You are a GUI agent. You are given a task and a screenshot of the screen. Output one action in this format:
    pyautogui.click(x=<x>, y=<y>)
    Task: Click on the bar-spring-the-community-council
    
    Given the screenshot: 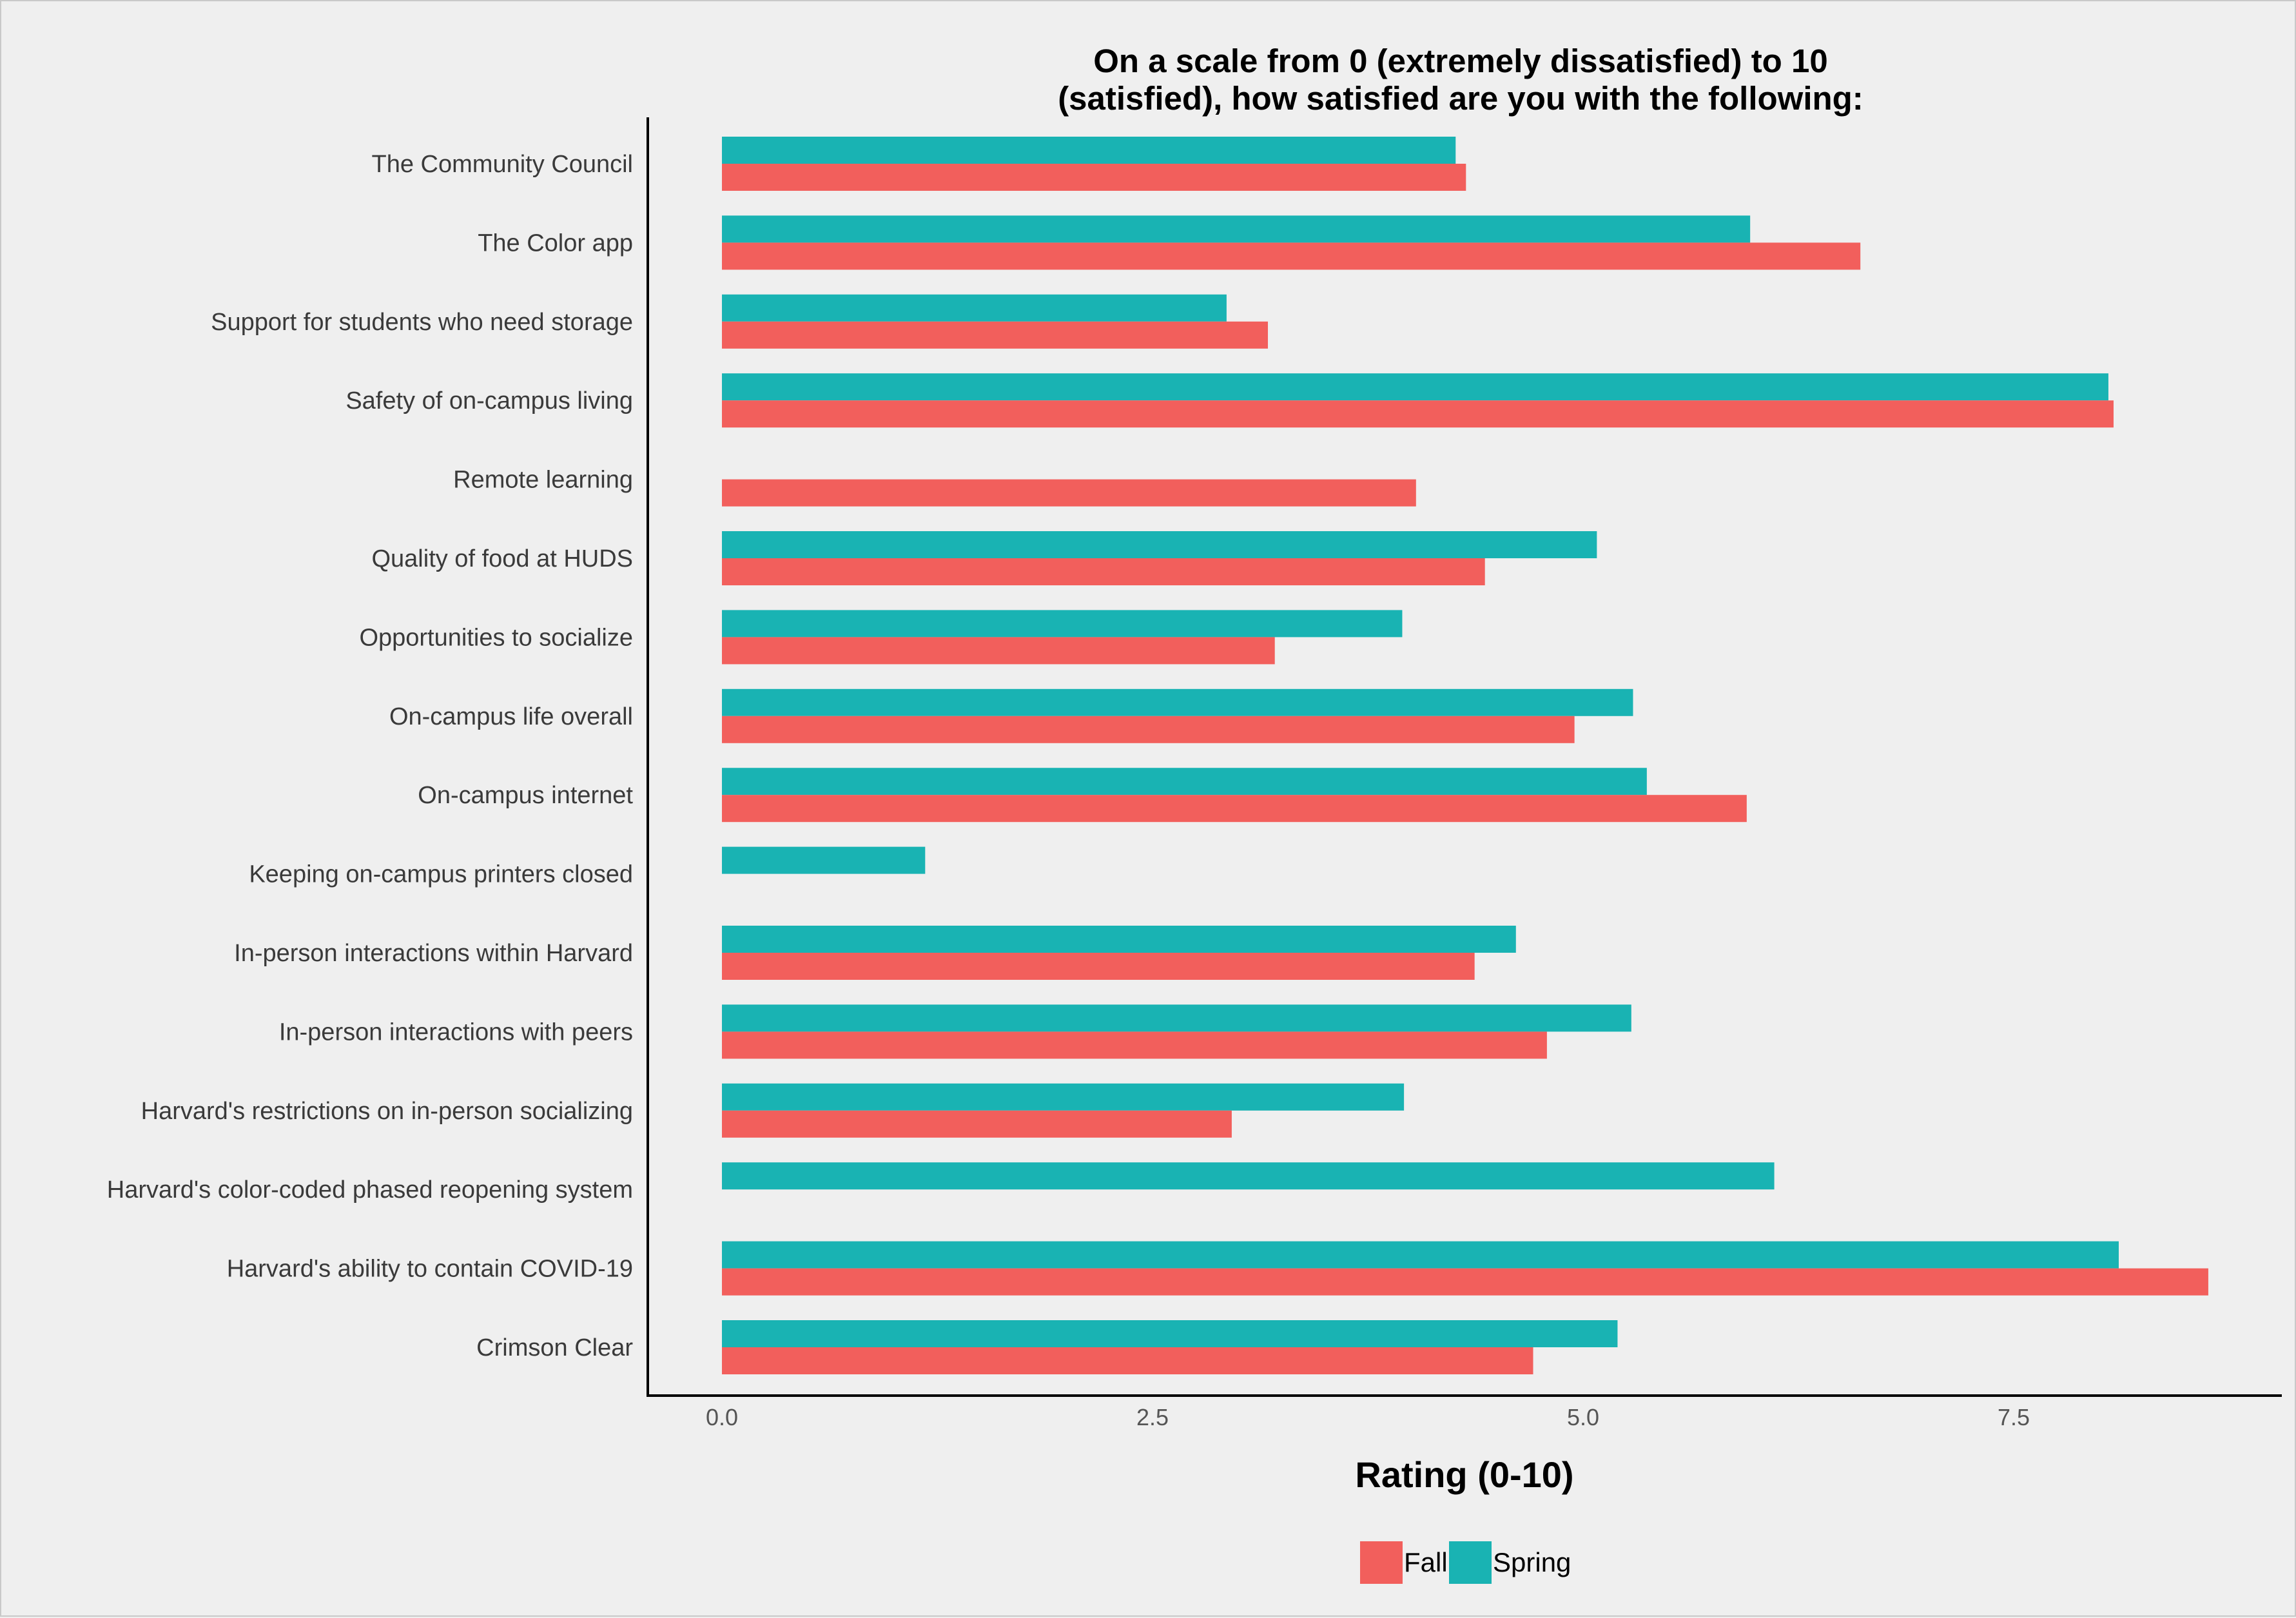 What is the action you would take?
    pyautogui.click(x=1089, y=150)
    